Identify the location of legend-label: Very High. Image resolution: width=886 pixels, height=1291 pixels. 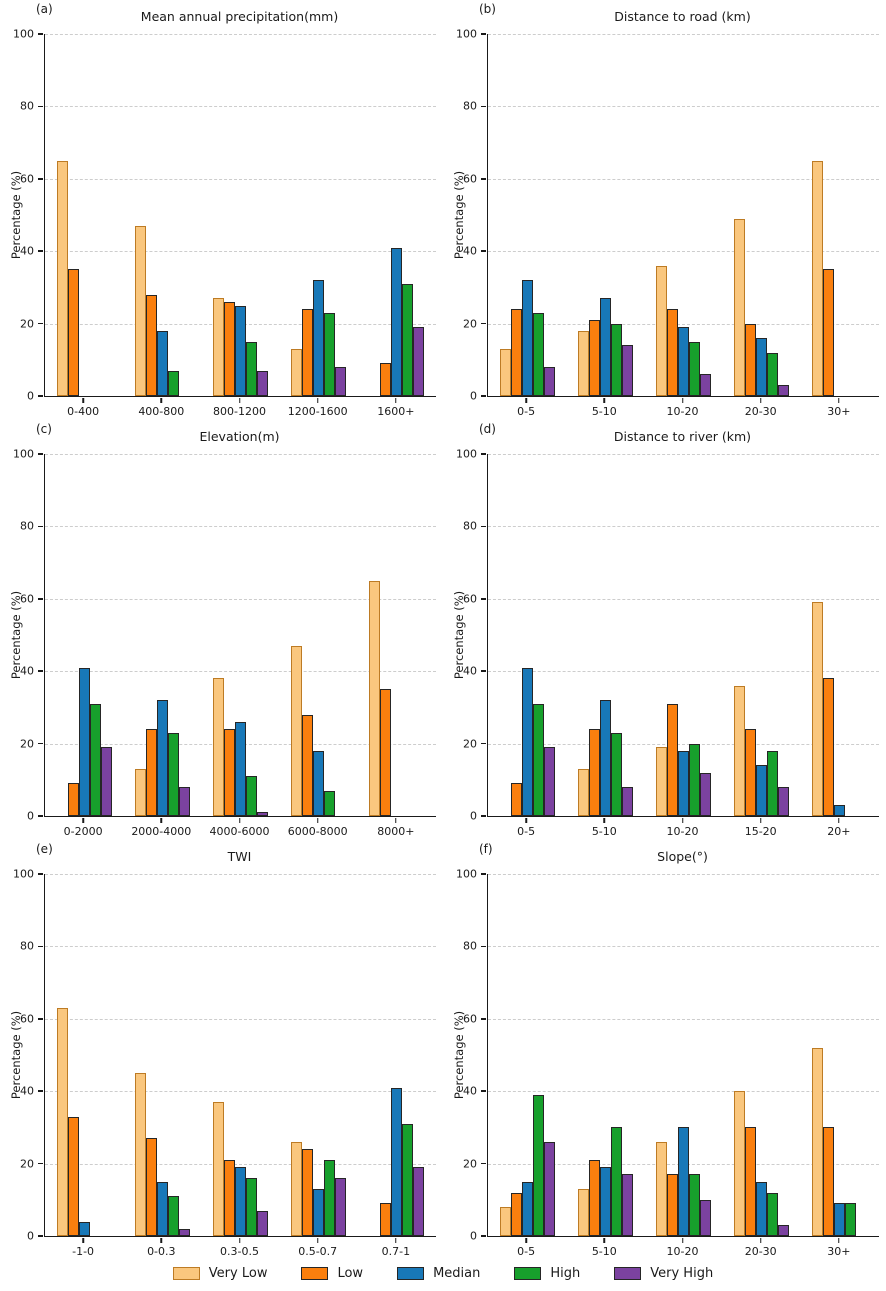
(682, 1273).